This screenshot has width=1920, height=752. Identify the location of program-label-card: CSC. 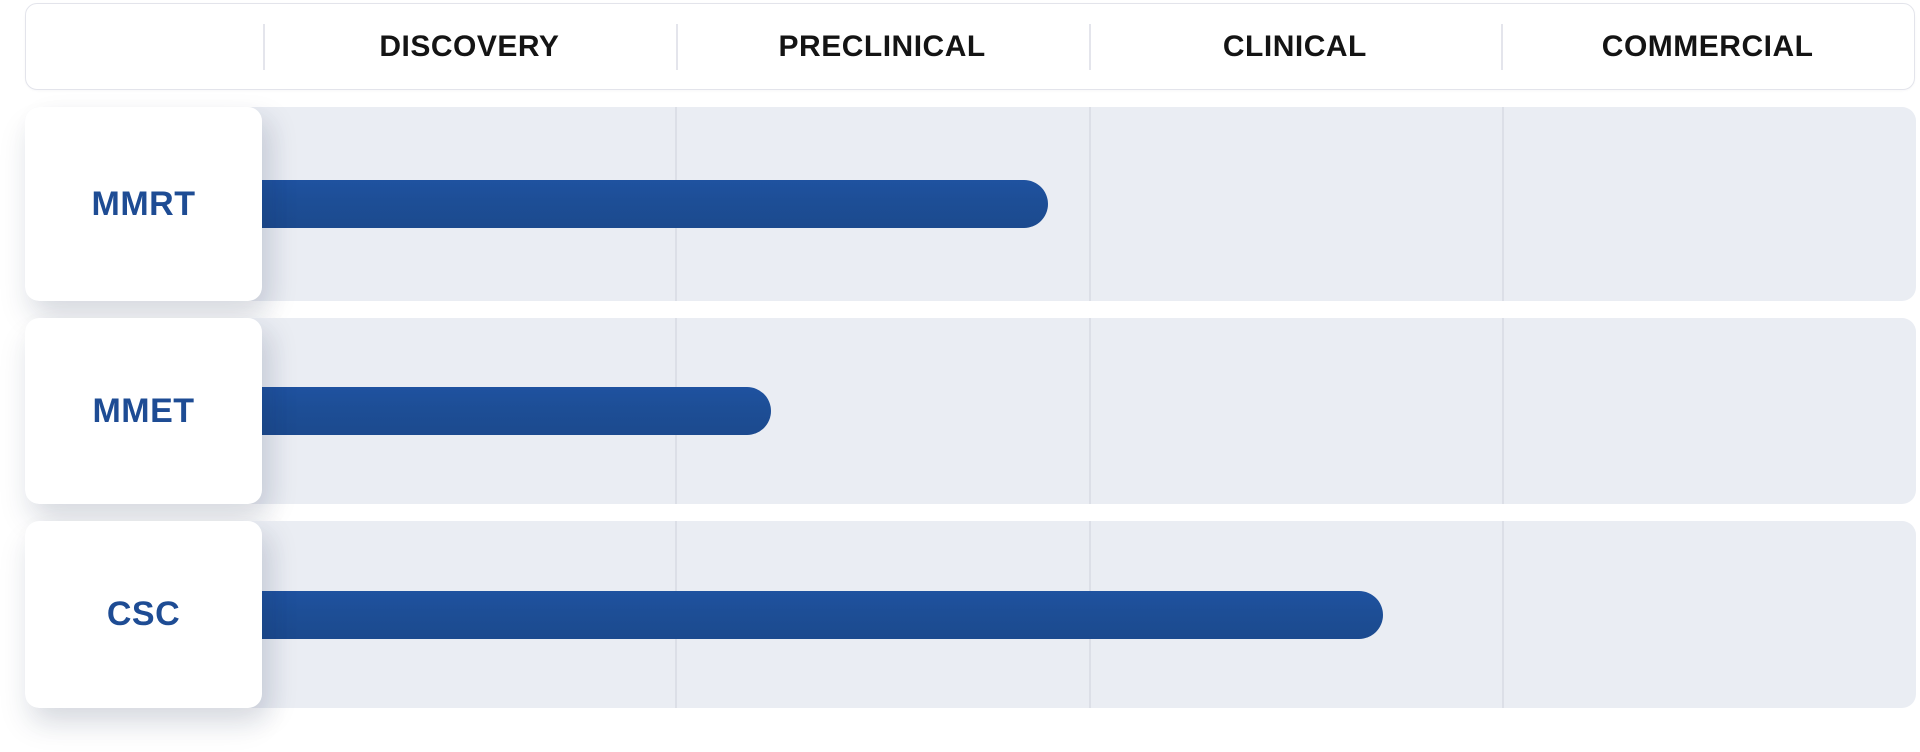
(143, 614).